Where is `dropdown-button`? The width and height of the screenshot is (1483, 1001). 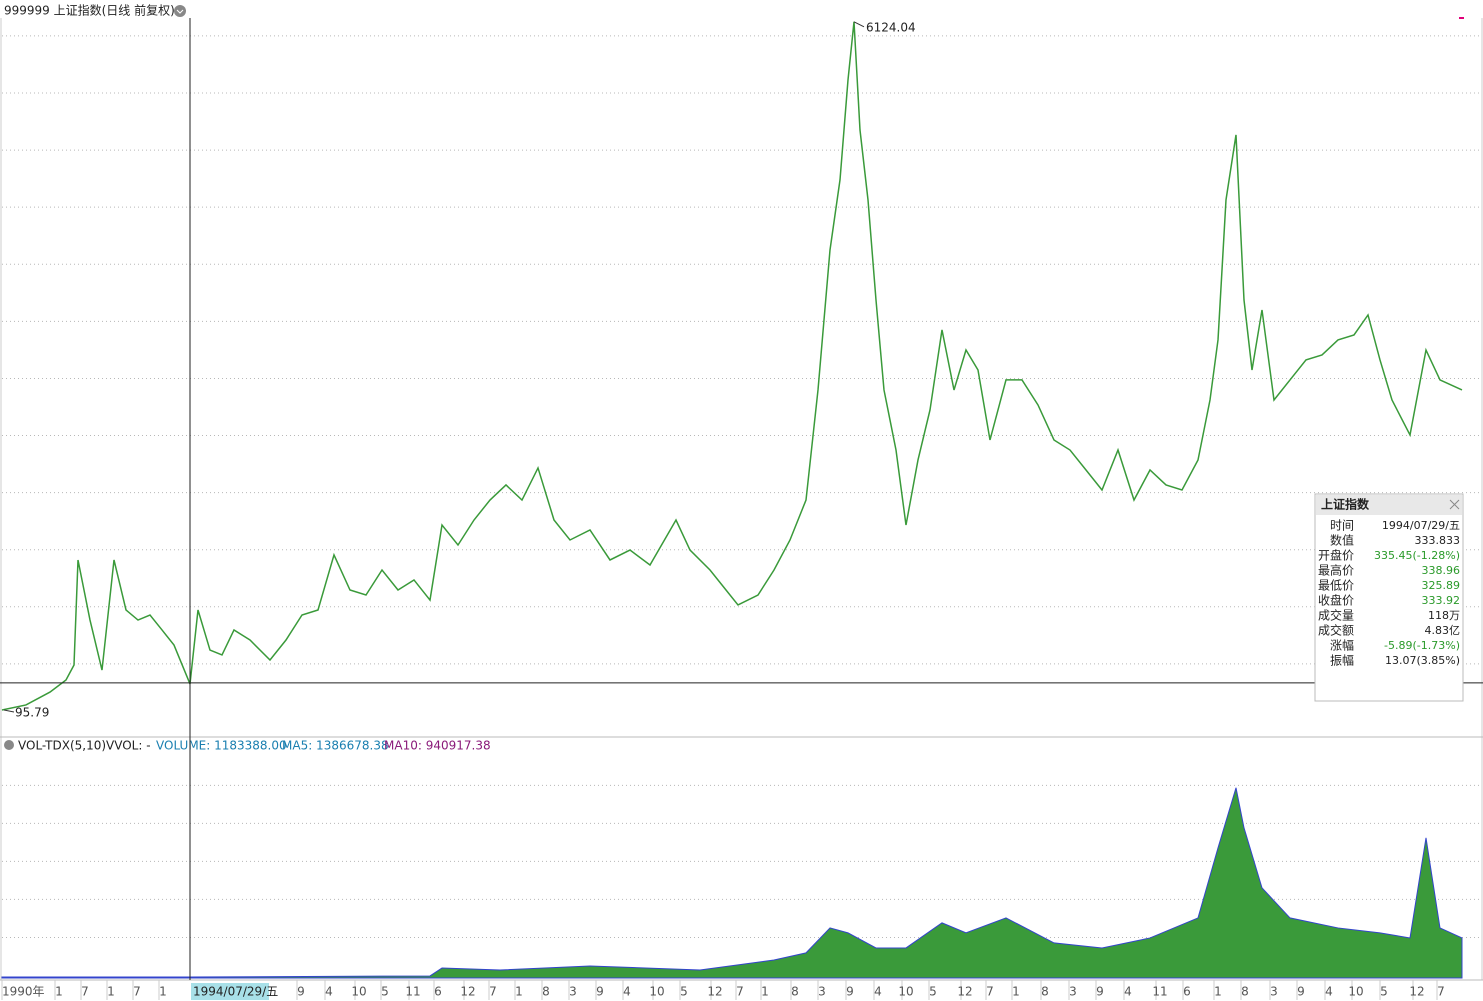
dropdown-button is located at coordinates (180, 11).